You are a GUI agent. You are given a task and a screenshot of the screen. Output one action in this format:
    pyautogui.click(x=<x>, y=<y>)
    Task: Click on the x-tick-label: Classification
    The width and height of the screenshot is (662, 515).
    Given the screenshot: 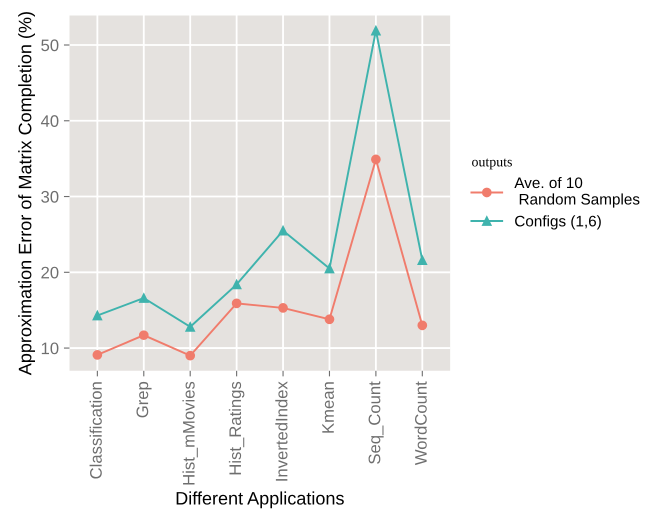 What is the action you would take?
    pyautogui.click(x=96, y=430)
    